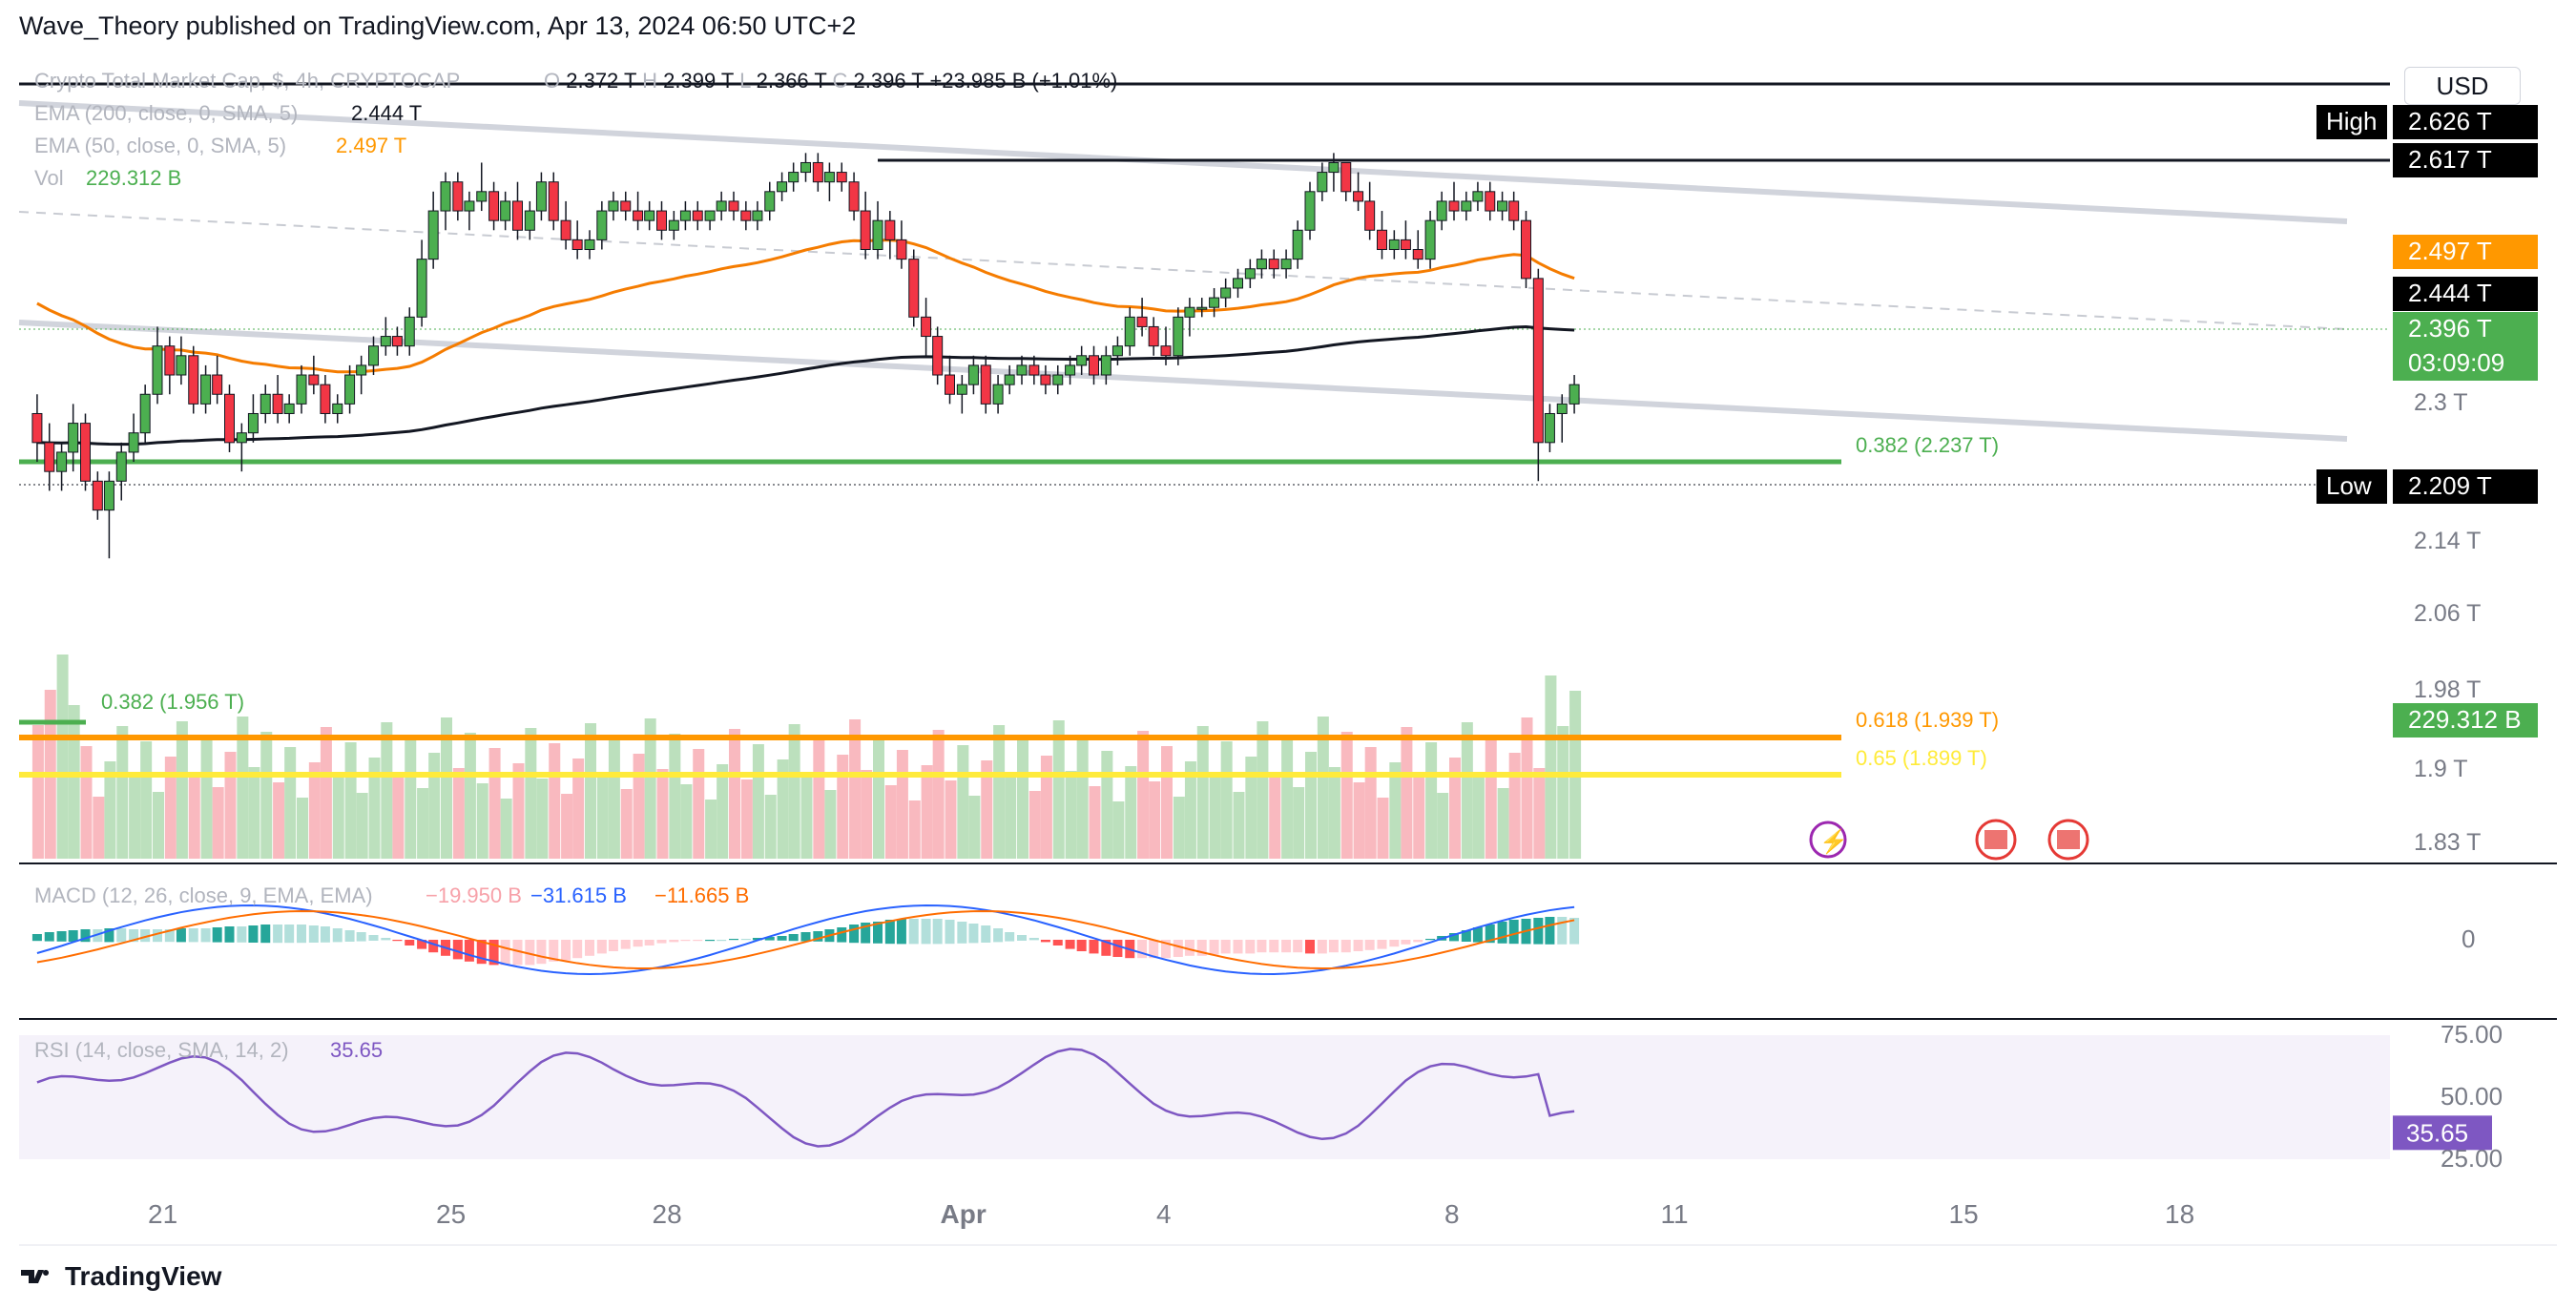 This screenshot has width=2576, height=1309. What do you see at coordinates (356, 1050) in the screenshot?
I see `rsi-legend-value: 35.65` at bounding box center [356, 1050].